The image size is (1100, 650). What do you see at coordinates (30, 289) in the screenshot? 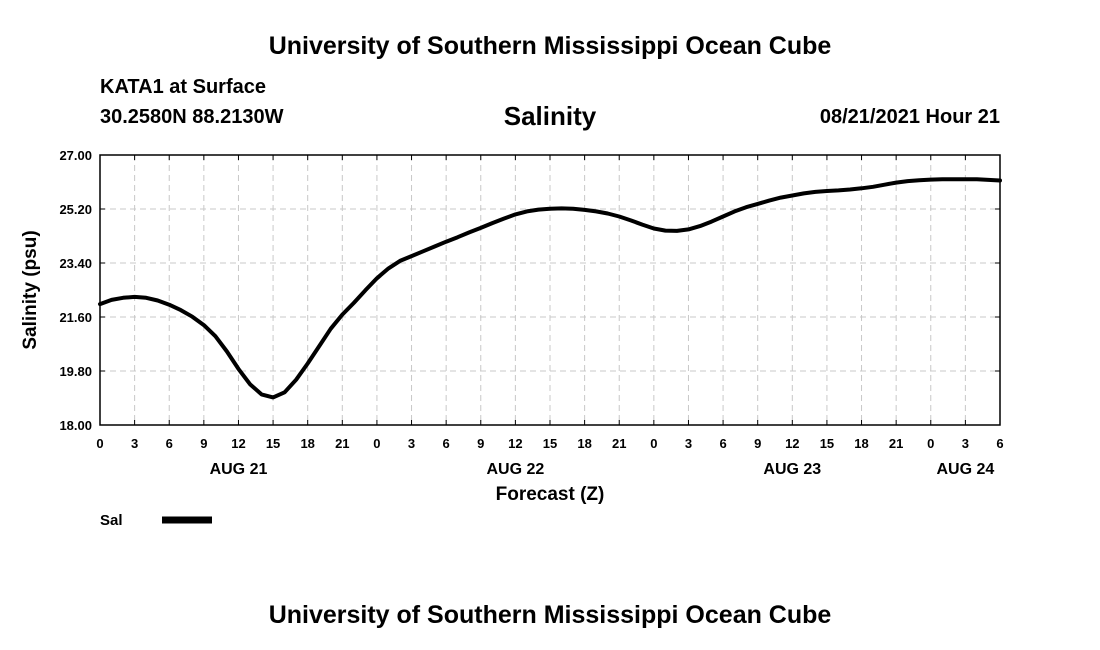
I see `y-axis-title: Salinity (psu)` at bounding box center [30, 289].